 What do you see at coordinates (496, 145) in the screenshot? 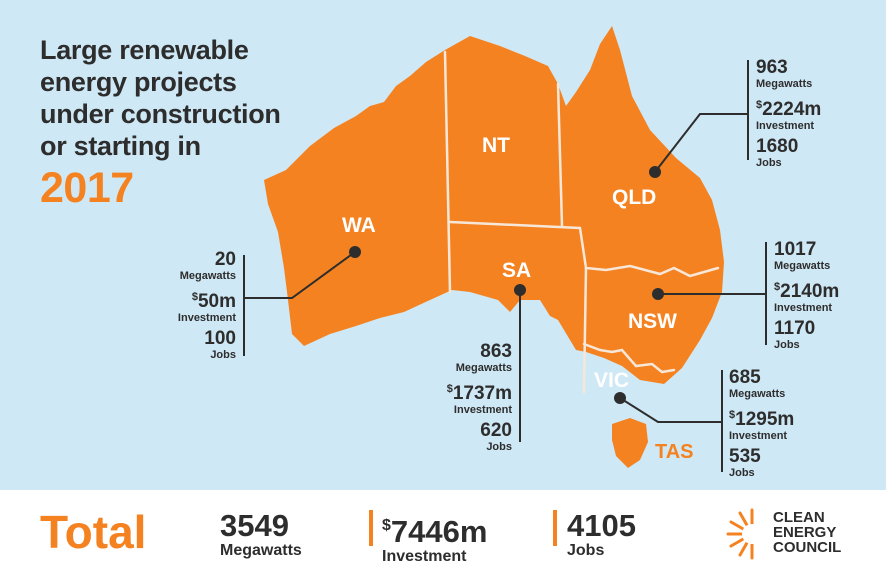
I see `state-label-nt: NT` at bounding box center [496, 145].